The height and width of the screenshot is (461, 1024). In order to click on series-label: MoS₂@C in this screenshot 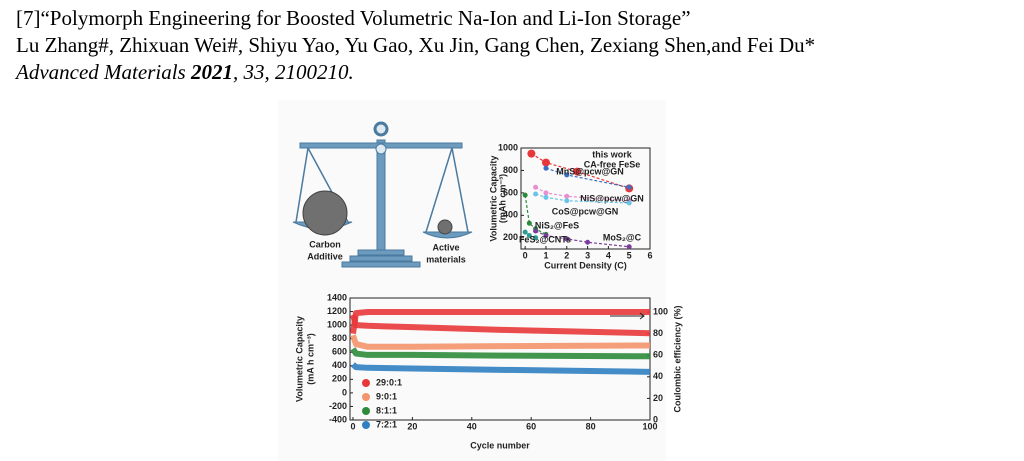, I will do `click(622, 237)`.